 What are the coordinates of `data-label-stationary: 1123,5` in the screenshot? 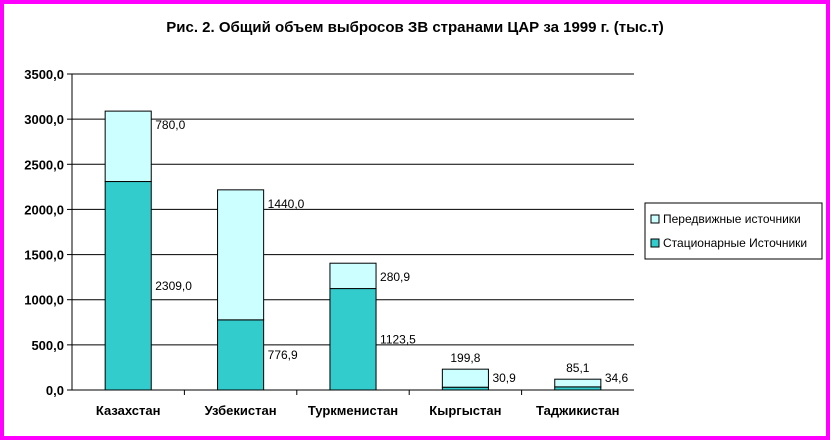 It's located at (398, 339).